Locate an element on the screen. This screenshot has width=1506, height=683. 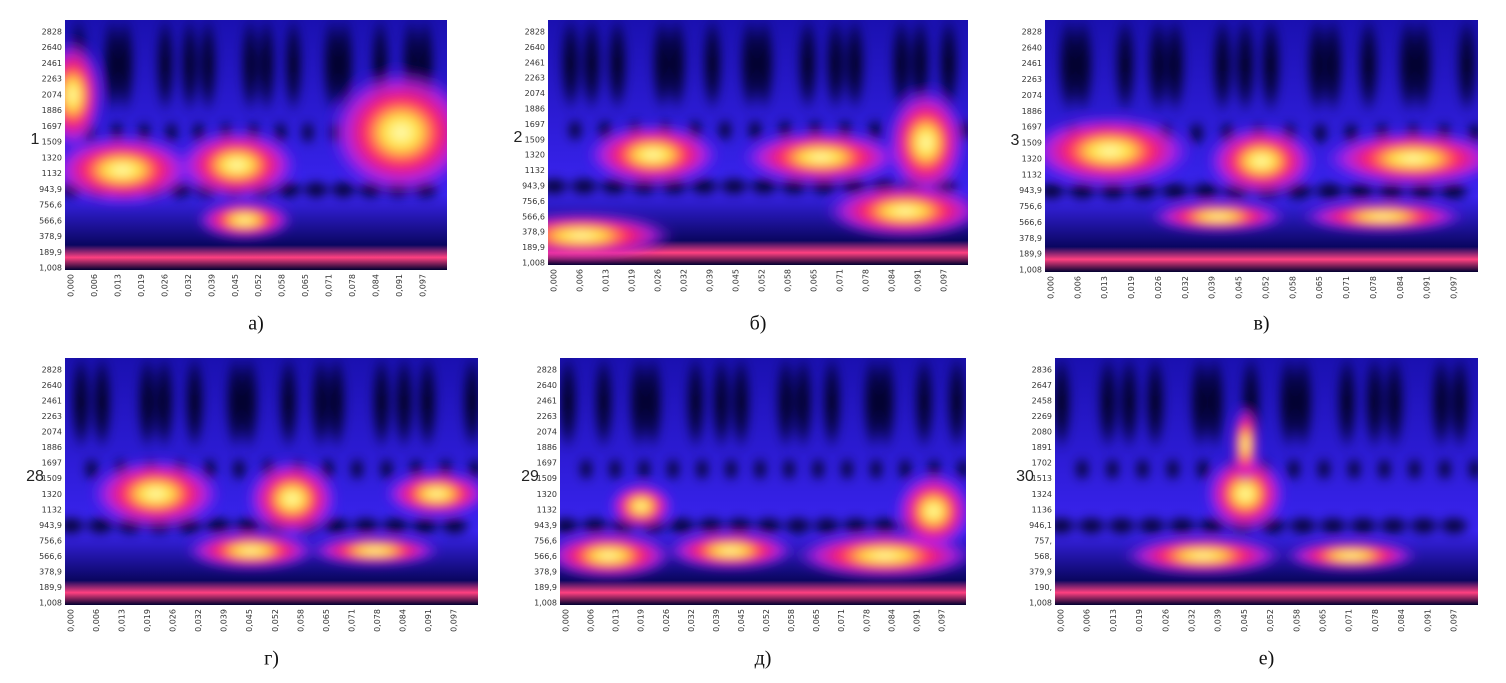
y-tick-label: 2828 is located at coordinates (1032, 32).